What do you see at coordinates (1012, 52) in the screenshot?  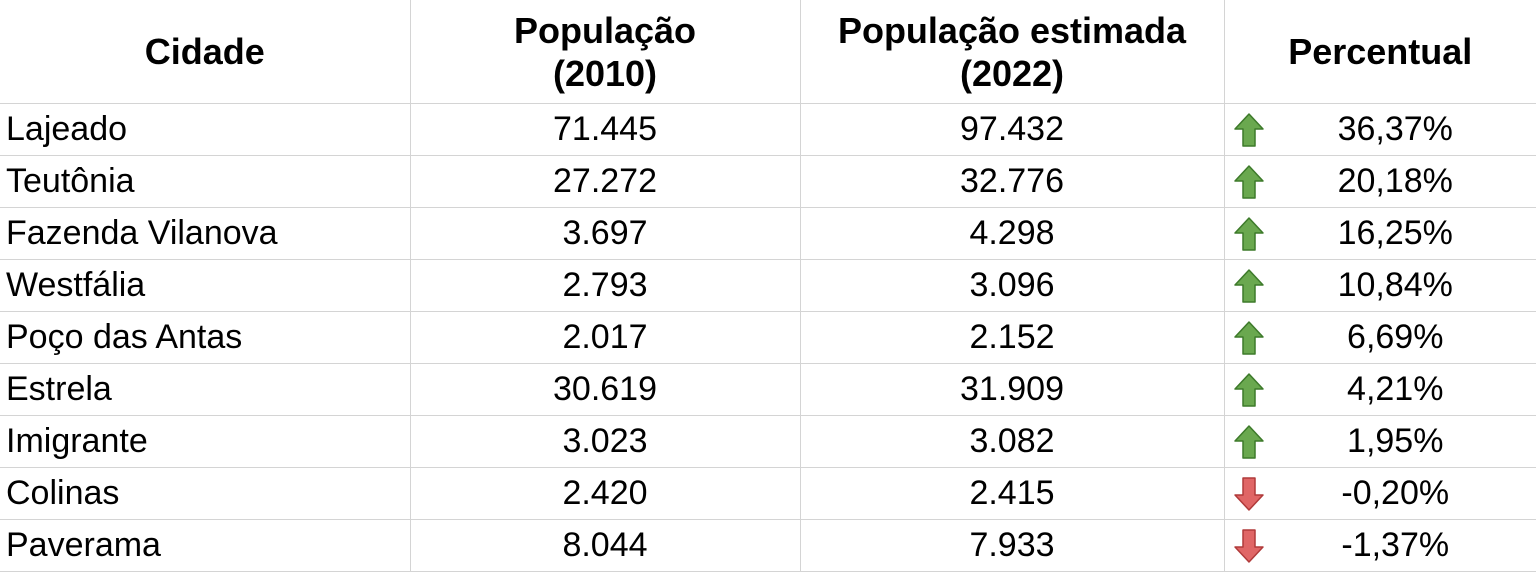 I see `header-pop-2022: População estimada (2022)` at bounding box center [1012, 52].